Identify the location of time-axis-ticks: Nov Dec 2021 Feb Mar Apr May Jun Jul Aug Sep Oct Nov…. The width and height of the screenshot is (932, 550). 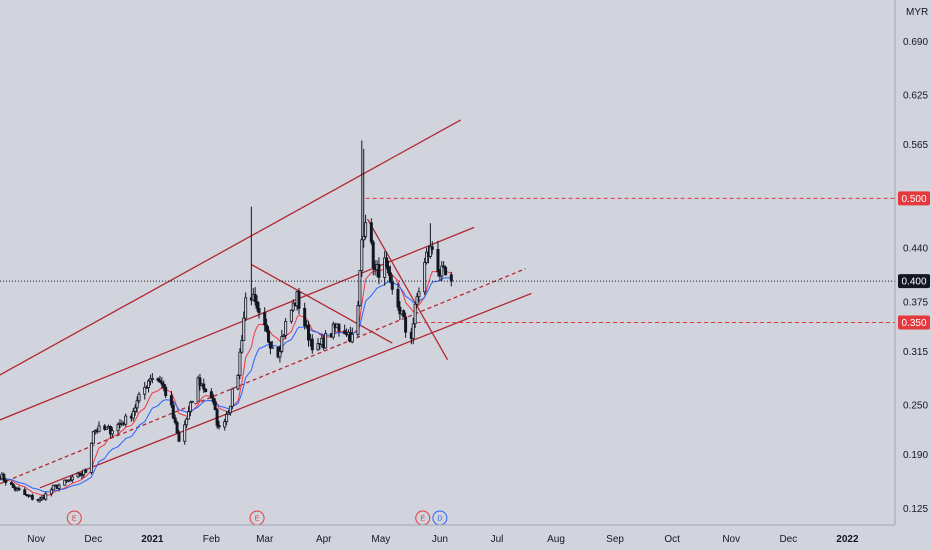
(443, 539).